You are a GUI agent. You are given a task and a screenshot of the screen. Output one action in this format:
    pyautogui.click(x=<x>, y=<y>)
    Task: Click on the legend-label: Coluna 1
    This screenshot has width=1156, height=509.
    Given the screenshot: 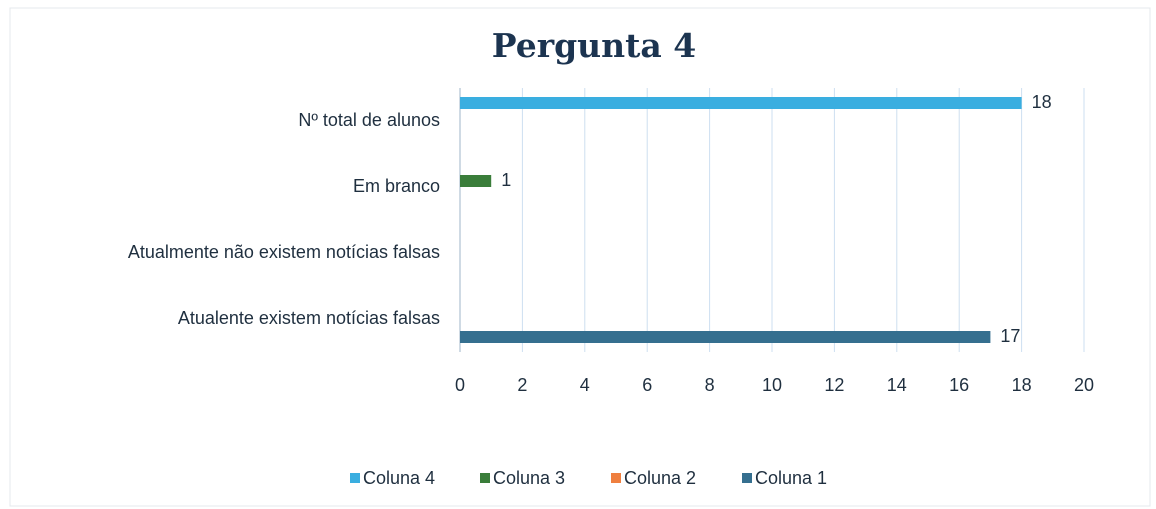 What is the action you would take?
    pyautogui.click(x=791, y=478)
    